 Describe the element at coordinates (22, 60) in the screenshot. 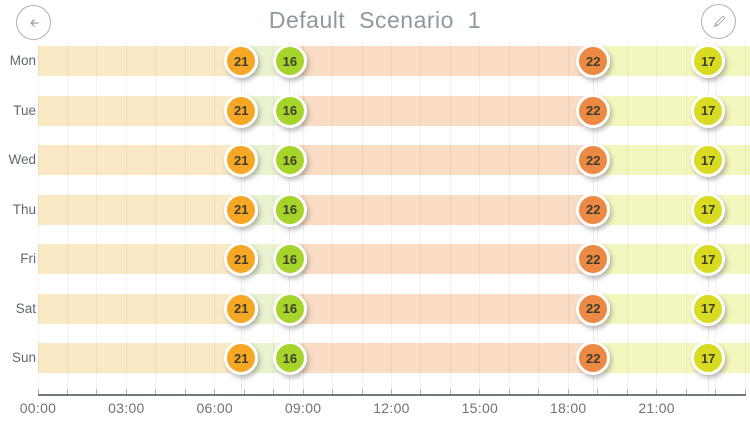

I see `day-label: Mon` at that location.